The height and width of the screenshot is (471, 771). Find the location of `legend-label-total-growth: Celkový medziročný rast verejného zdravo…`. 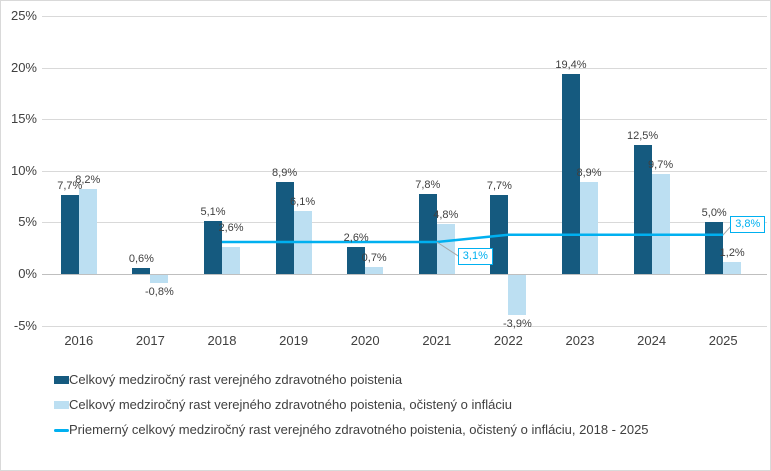

legend-label-total-growth: Celkový medziročný rast verejného zdravo… is located at coordinates (236, 379).